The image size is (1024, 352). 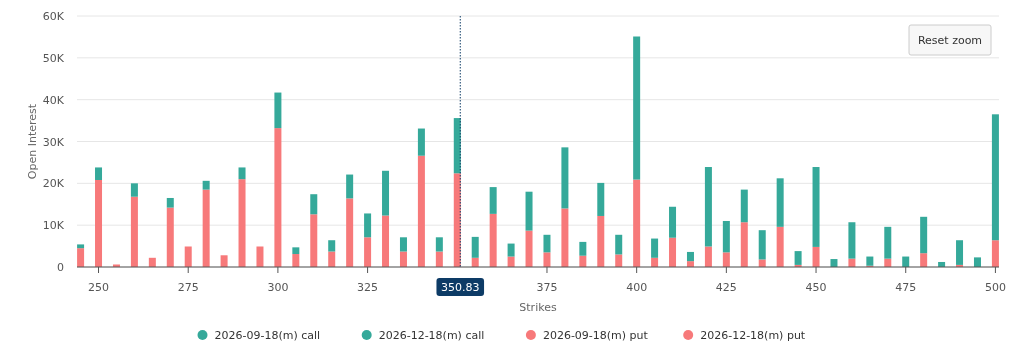 What do you see at coordinates (53, 58) in the screenshot?
I see `y-tick-label: 50K` at bounding box center [53, 58].